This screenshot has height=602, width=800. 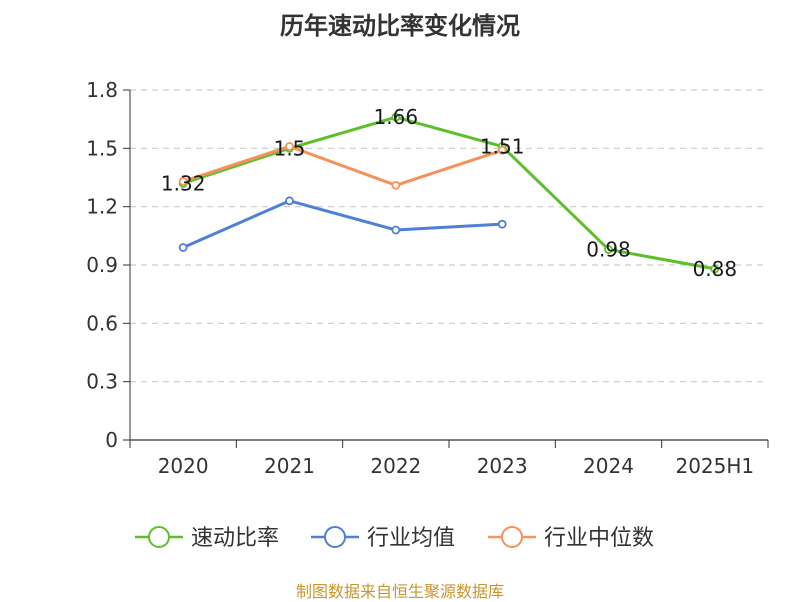 I want to click on chart-title: 历年速动比率变化情况, so click(x=400, y=26).